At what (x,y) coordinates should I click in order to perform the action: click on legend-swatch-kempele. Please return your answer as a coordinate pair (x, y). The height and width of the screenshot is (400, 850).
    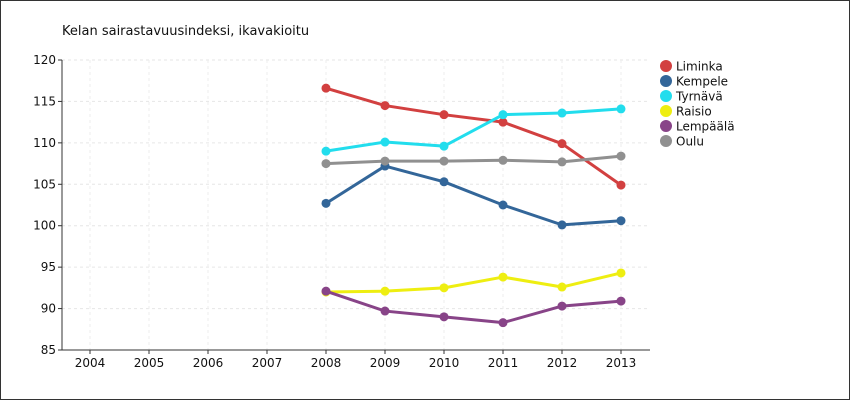
    Looking at the image, I should click on (666, 81).